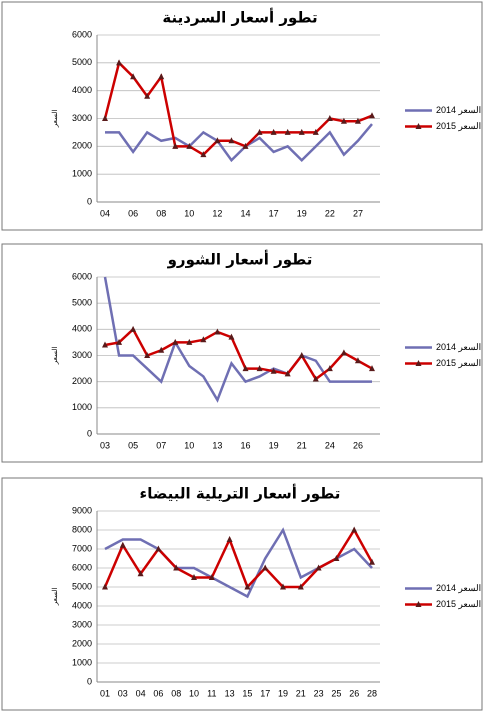 The height and width of the screenshot is (714, 485). What do you see at coordinates (240, 493) in the screenshot?
I see `chart-title: تطور أسعار التريلية البيضاء` at bounding box center [240, 493].